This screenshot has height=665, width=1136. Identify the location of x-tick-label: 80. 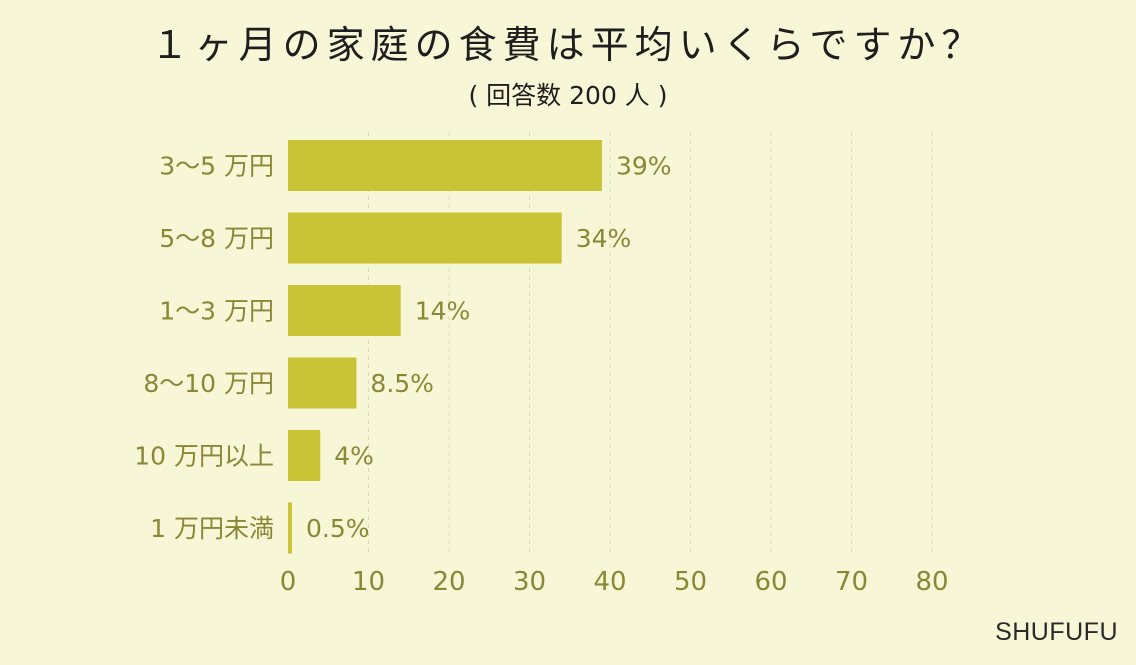
(931, 582).